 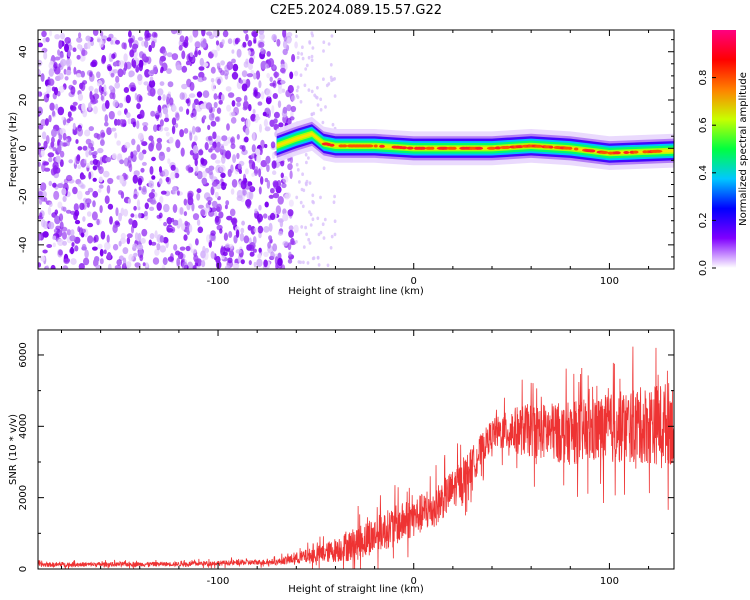 What do you see at coordinates (356, 589) in the screenshot?
I see `x-axis-label: Height of straight line (km)` at bounding box center [356, 589].